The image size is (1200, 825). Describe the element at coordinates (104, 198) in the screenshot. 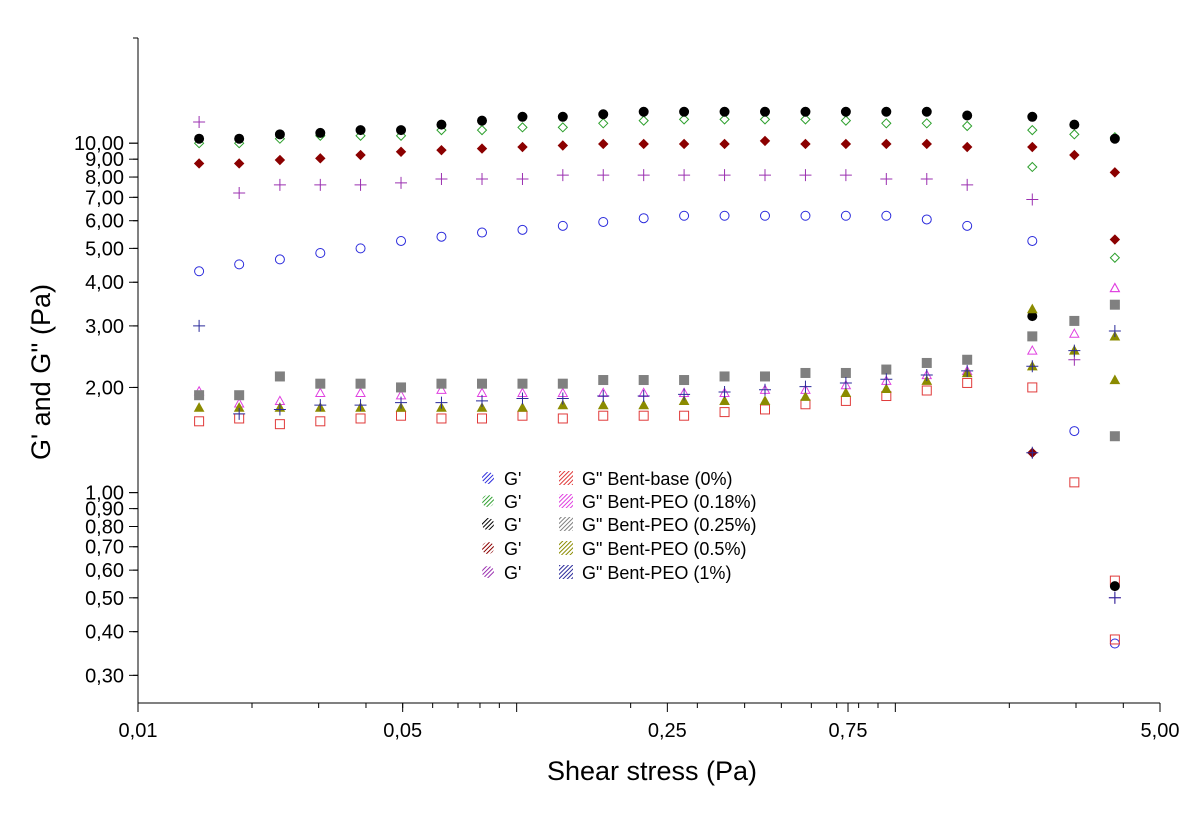

I see `y-tick-label: 7,00` at that location.